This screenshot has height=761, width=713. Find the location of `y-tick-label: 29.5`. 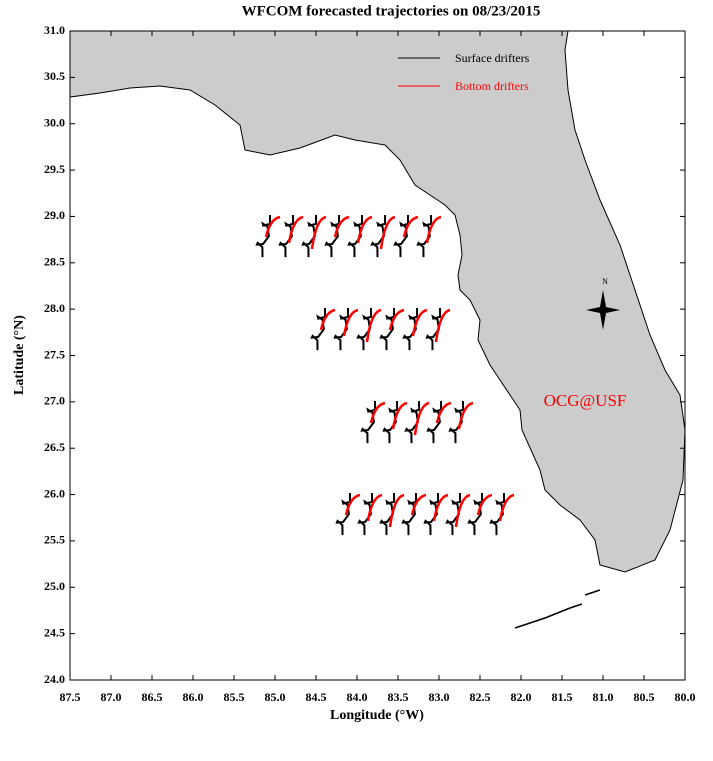

y-tick-label: 29.5 is located at coordinates (54, 169).